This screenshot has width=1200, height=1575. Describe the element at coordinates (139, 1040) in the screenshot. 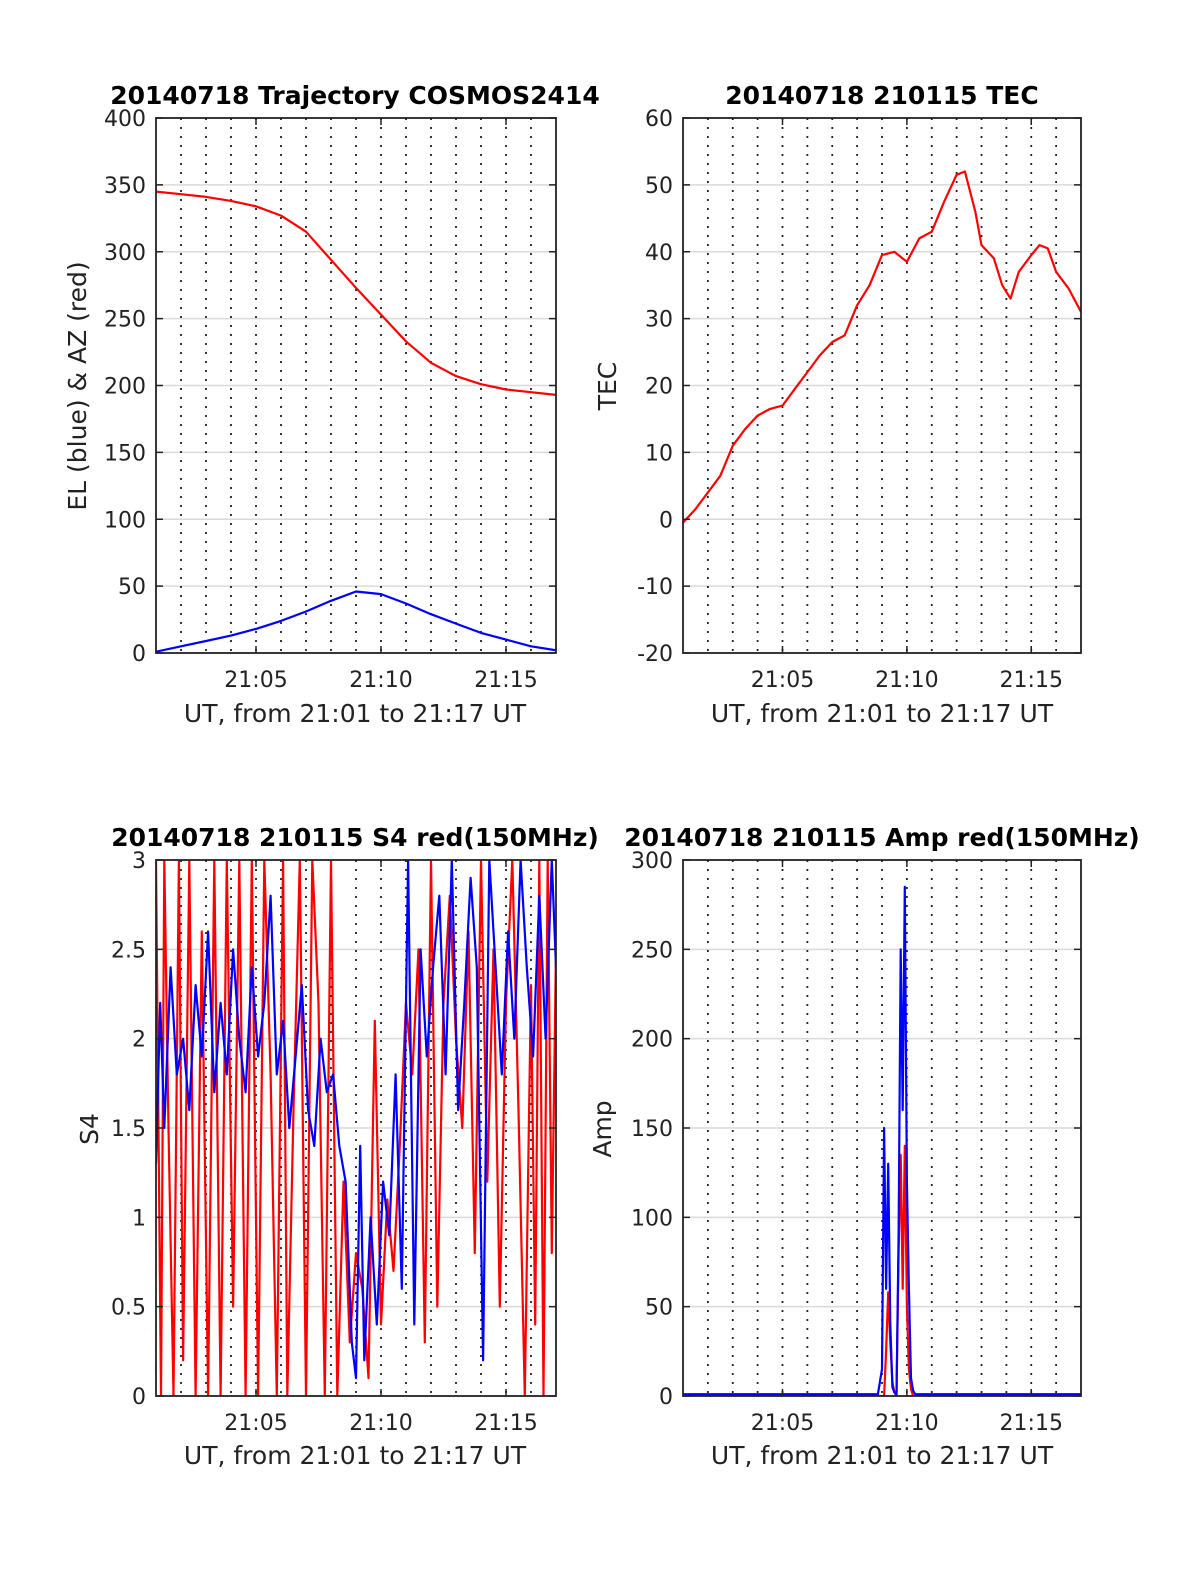

I see `y-tick-label: 2` at that location.